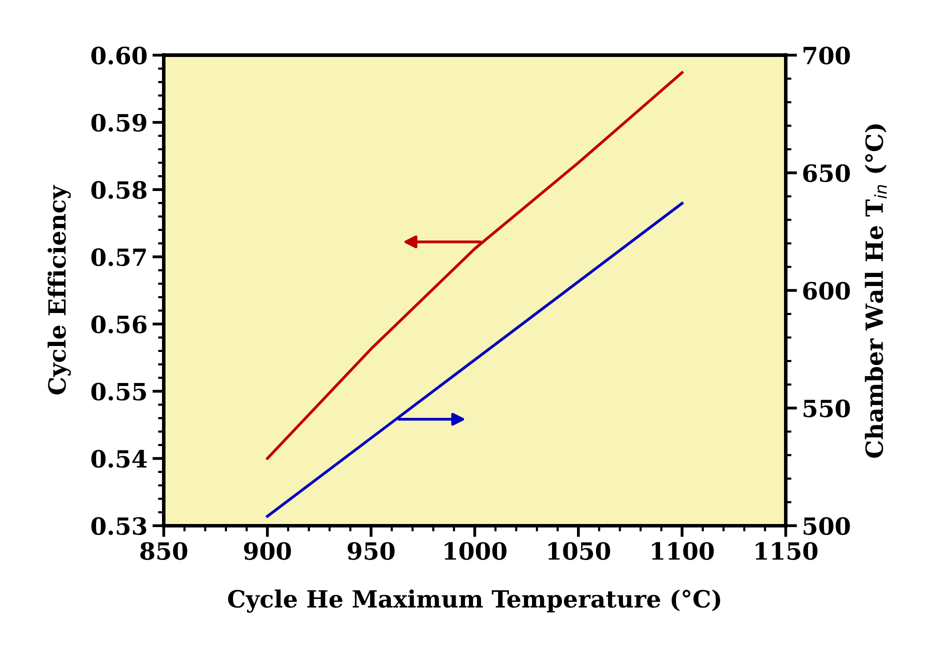 Image resolution: width=941 pixels, height=649 pixels. What do you see at coordinates (827, 526) in the screenshot?
I see `y2-tick-label: 500` at bounding box center [827, 526].